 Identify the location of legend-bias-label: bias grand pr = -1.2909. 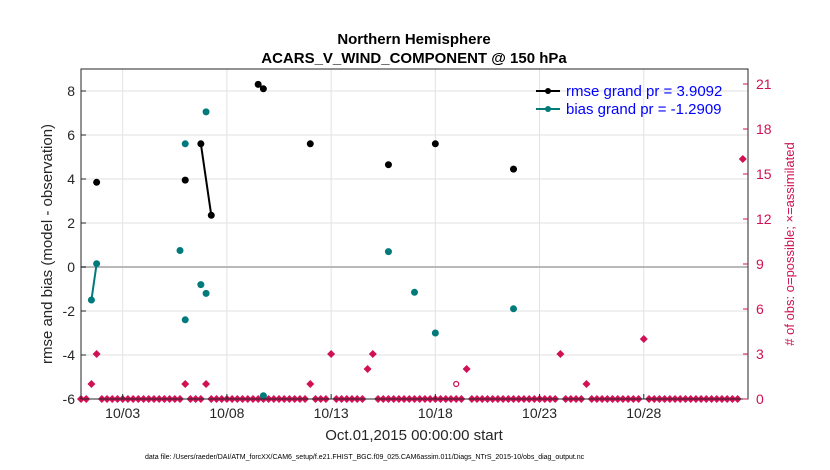
(644, 109).